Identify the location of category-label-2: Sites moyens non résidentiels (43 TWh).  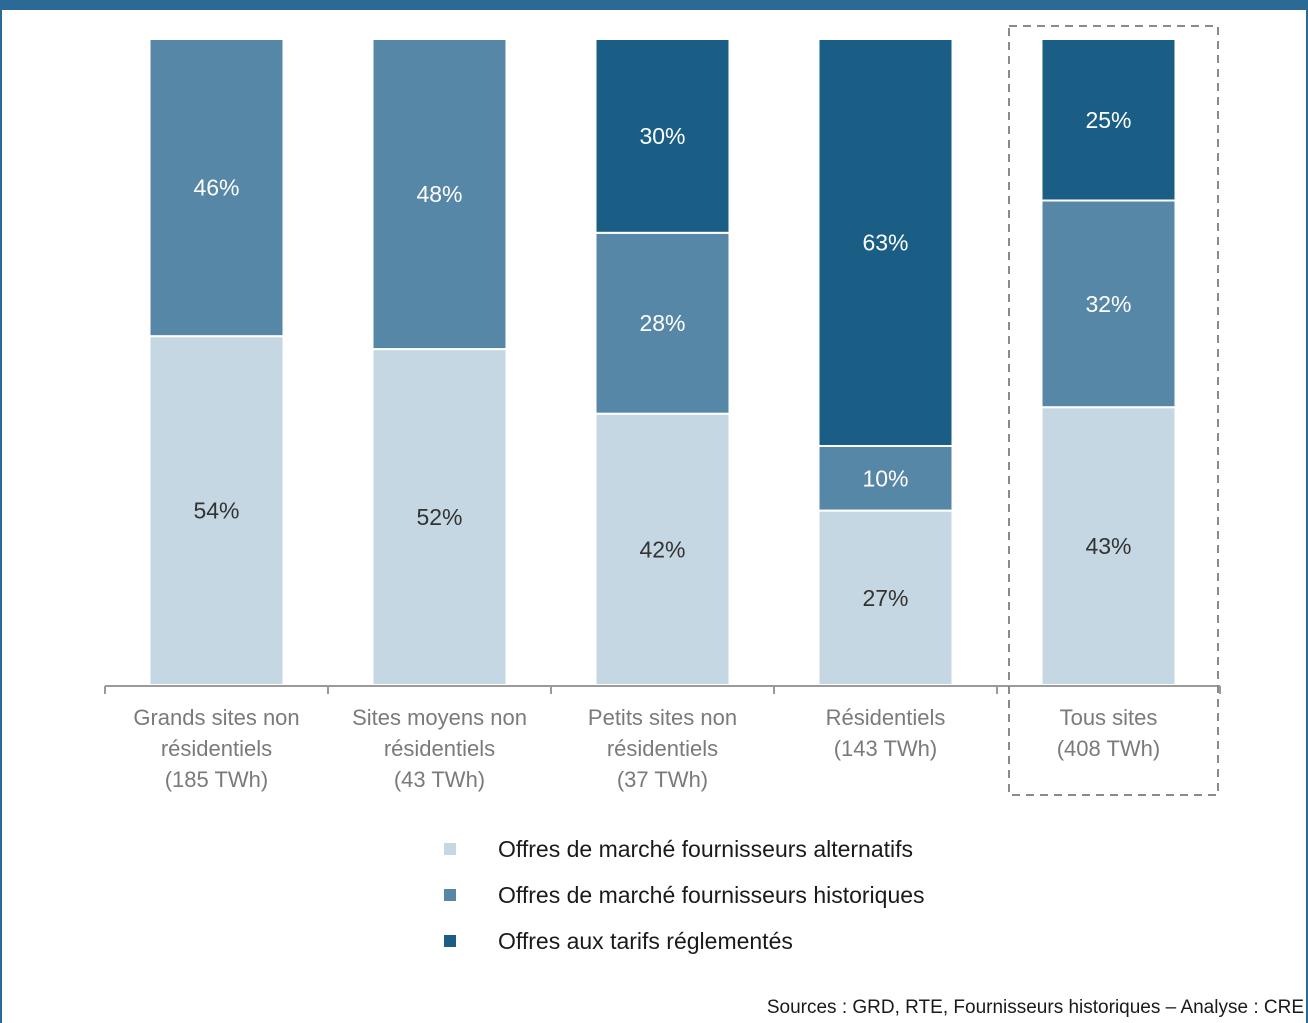
(439, 748).